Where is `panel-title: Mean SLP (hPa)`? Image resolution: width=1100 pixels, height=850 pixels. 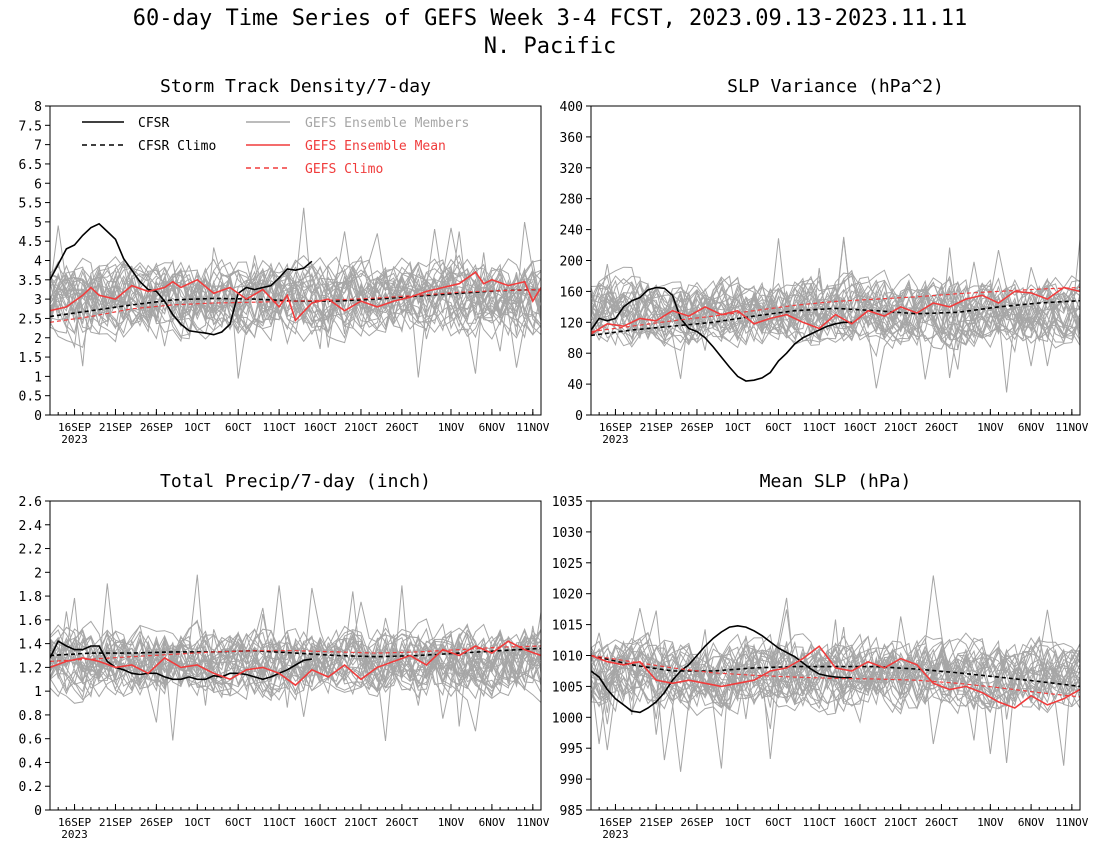
panel-title: Mean SLP (hPa) is located at coordinates (836, 481).